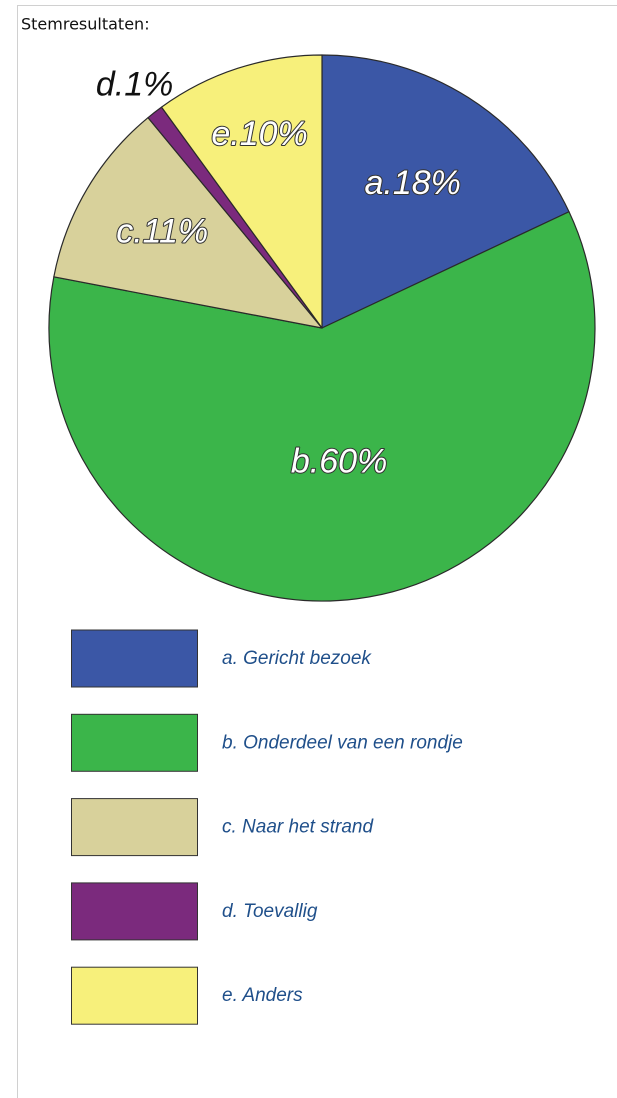  What do you see at coordinates (135, 84) in the screenshot?
I see `slice-label: d.1%` at bounding box center [135, 84].